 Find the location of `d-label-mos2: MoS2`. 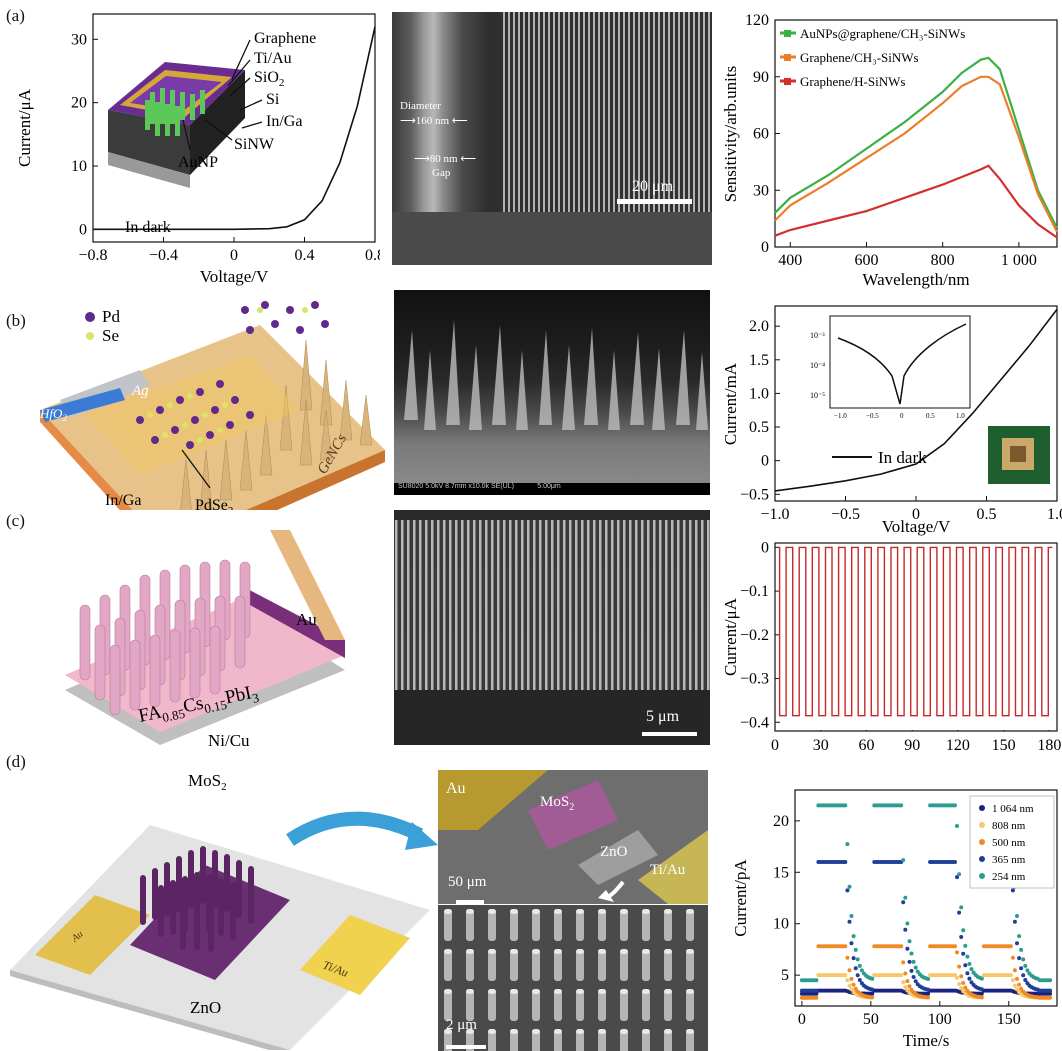

d-label-mos2: MoS2 is located at coordinates (207, 782).